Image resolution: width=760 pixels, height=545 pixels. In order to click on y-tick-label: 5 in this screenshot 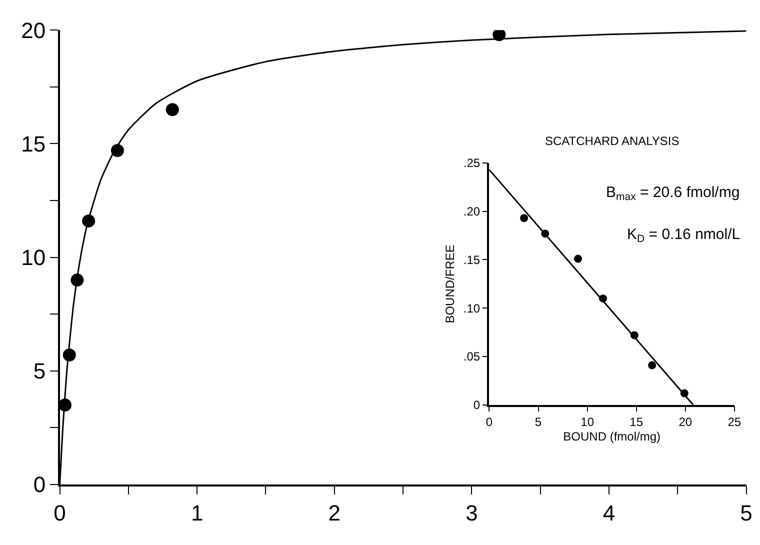, I will do `click(39, 371)`.